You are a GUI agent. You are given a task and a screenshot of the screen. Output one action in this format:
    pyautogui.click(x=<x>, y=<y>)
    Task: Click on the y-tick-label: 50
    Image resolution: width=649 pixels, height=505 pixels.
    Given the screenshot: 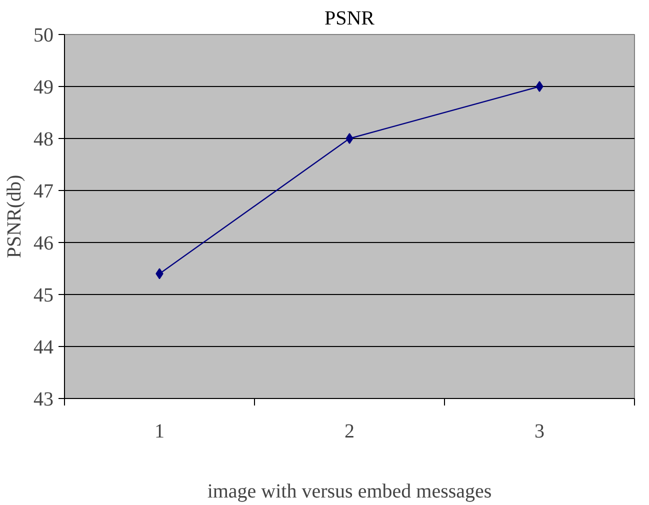 What is the action you would take?
    pyautogui.click(x=44, y=35)
    